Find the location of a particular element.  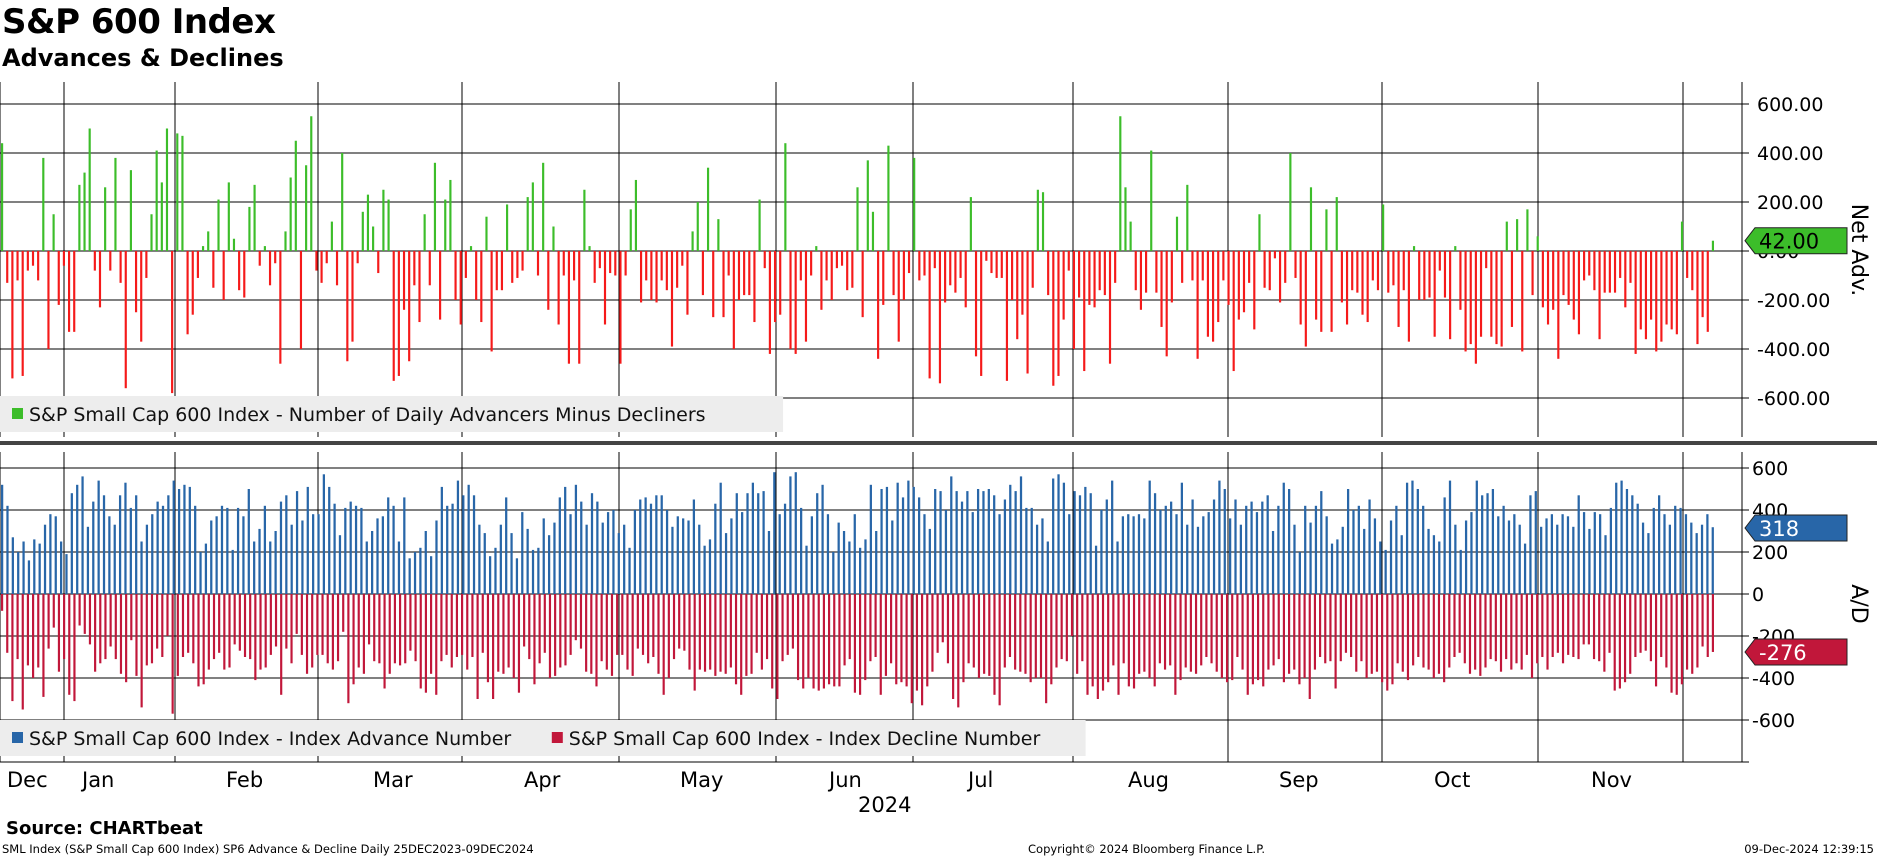

footer-timestamp: 09-Dec-2024 12:39:15 is located at coordinates (1809, 849).